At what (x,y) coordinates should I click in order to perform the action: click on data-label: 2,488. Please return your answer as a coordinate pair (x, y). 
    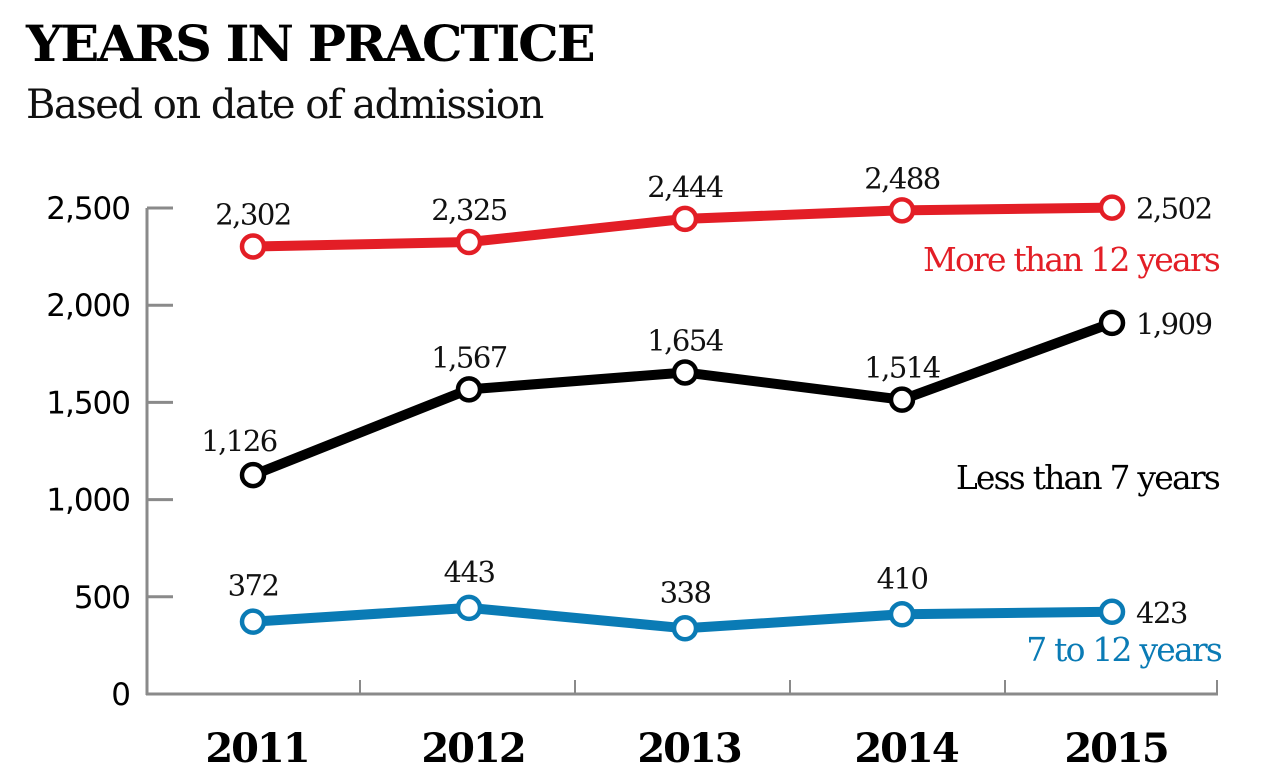
    Looking at the image, I should click on (902, 178).